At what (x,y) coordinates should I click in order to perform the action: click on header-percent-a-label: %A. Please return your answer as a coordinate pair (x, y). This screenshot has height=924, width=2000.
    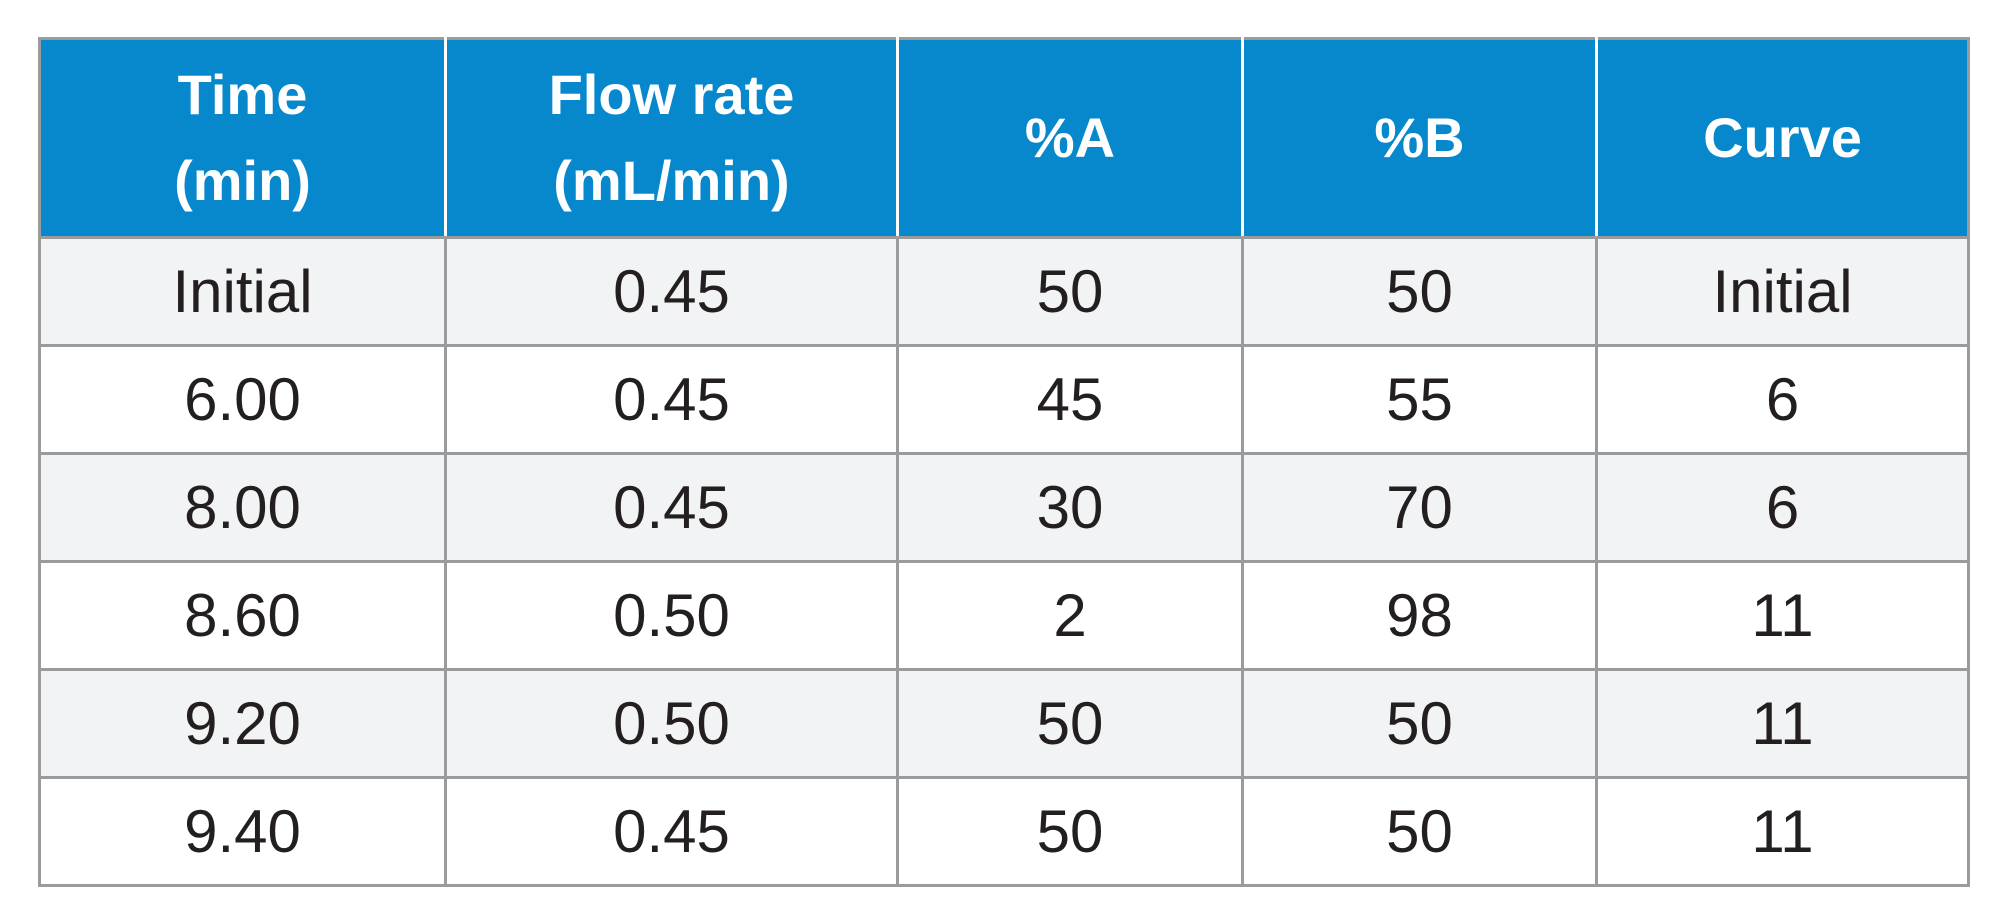
    Looking at the image, I should click on (1070, 137).